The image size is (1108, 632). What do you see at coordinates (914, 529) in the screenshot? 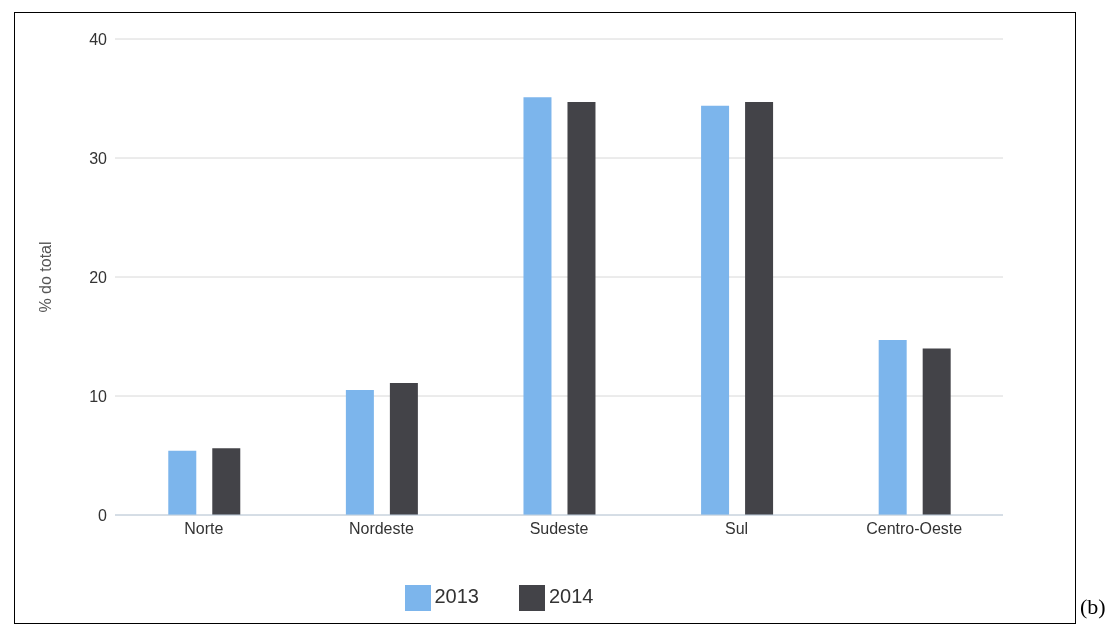
I see `x-tick-label: Centro-Oeste` at bounding box center [914, 529].